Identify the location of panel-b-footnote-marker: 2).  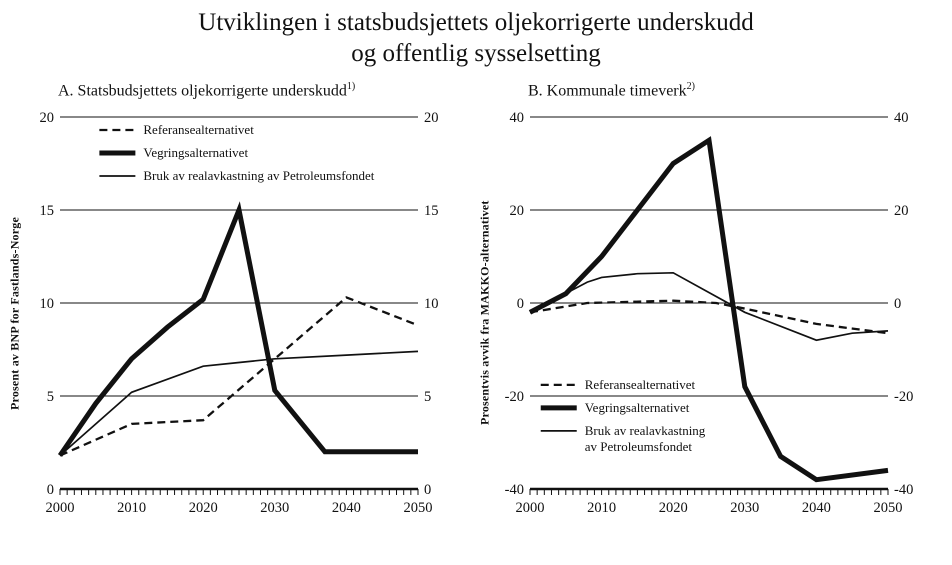
(690, 86).